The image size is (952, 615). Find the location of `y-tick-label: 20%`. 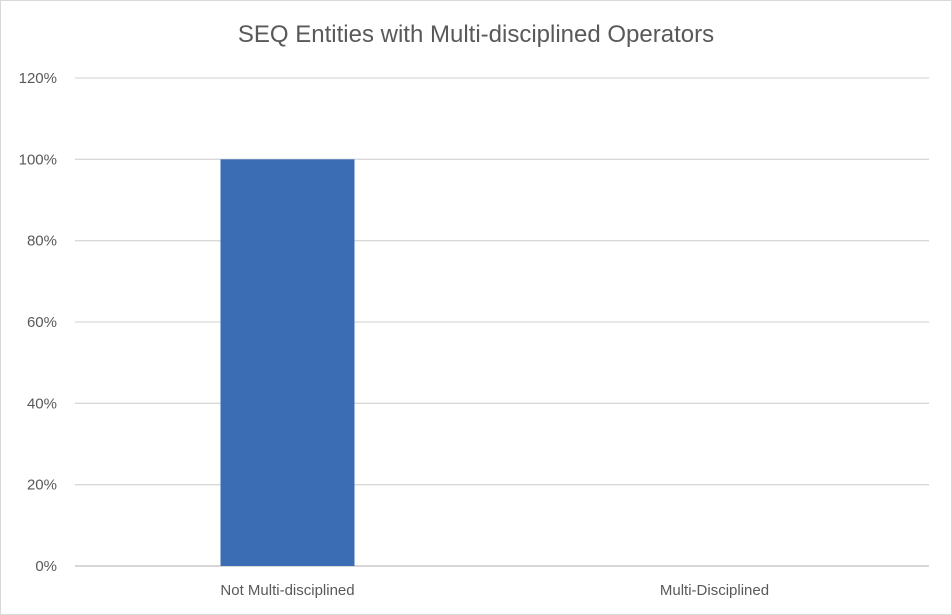

y-tick-label: 20% is located at coordinates (42, 485).